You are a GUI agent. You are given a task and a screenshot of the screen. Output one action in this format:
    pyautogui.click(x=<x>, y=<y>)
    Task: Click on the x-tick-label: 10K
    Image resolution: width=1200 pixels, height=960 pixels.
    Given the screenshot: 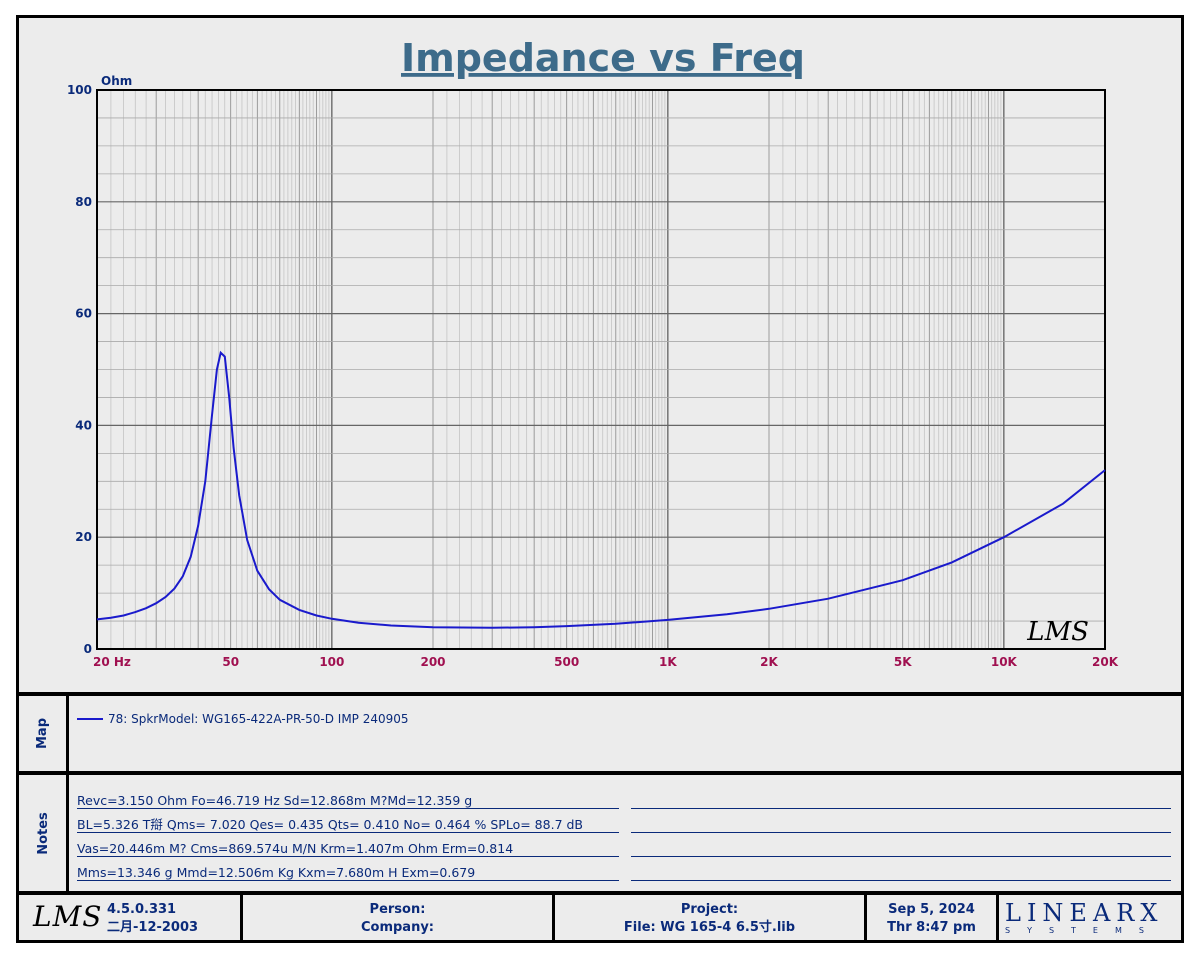 What is the action you would take?
    pyautogui.click(x=1004, y=662)
    